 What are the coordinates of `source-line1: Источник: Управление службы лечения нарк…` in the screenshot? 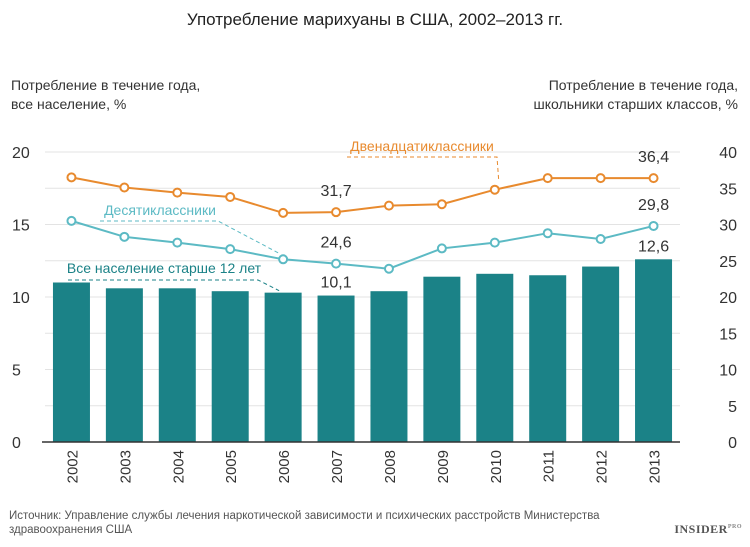 It's located at (304, 516).